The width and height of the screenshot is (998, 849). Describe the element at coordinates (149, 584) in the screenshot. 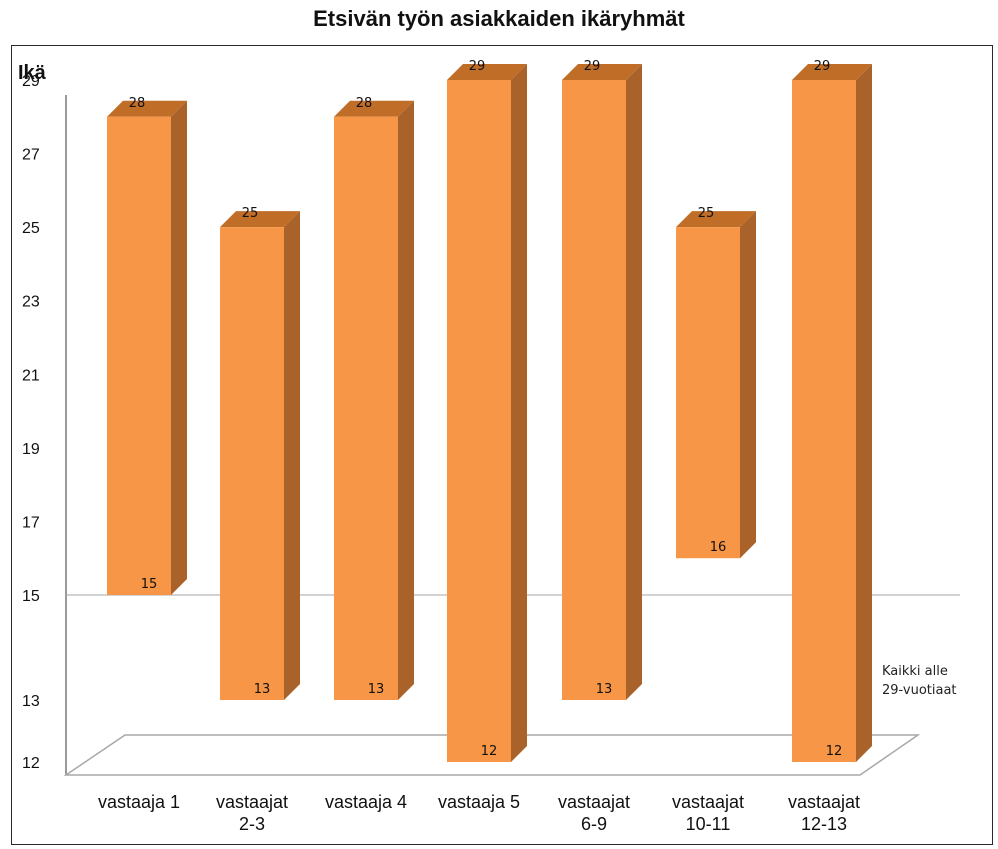

I see `bar-min-label: 15` at that location.